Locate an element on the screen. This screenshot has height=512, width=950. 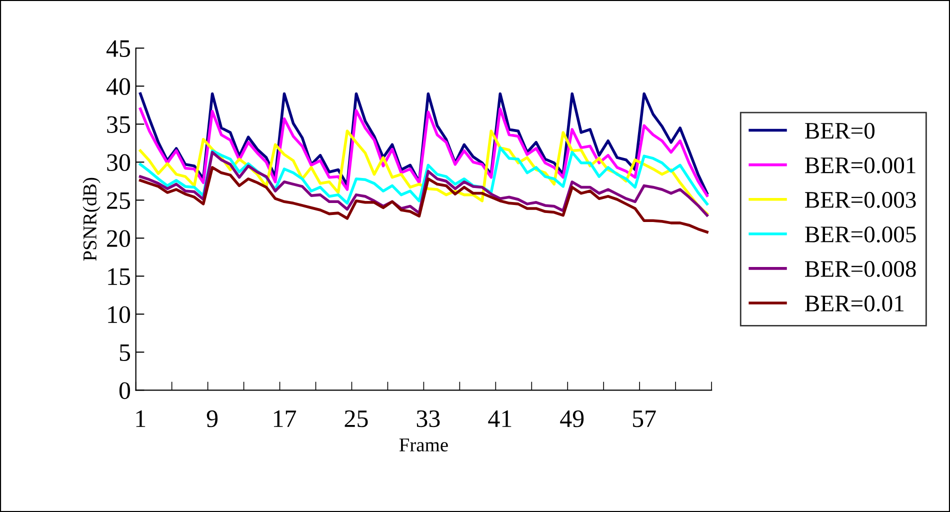
x-tick-label: 33 is located at coordinates (428, 419).